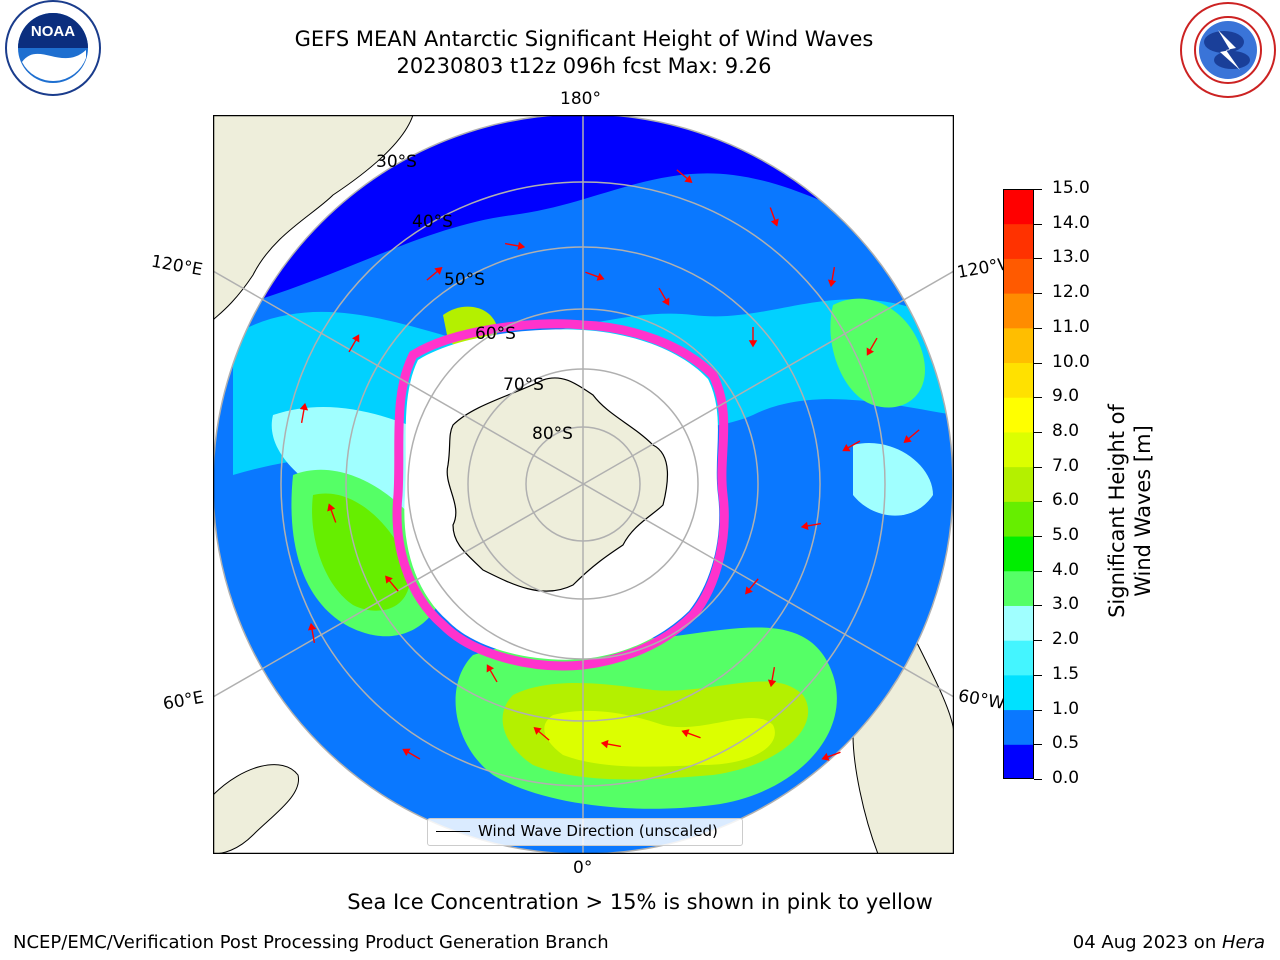  Describe the element at coordinates (598, 831) in the screenshot. I see `legend-label: Wind Wave Direction (unscaled)` at that location.